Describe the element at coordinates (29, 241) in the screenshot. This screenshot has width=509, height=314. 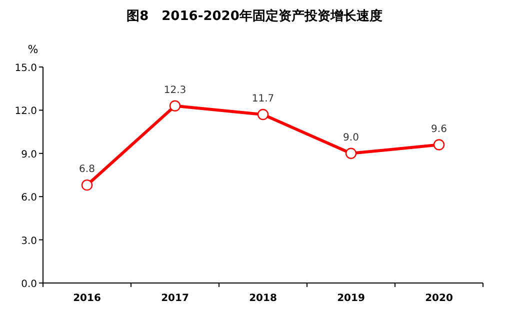
I see `y-tick-label: 3.0` at that location.